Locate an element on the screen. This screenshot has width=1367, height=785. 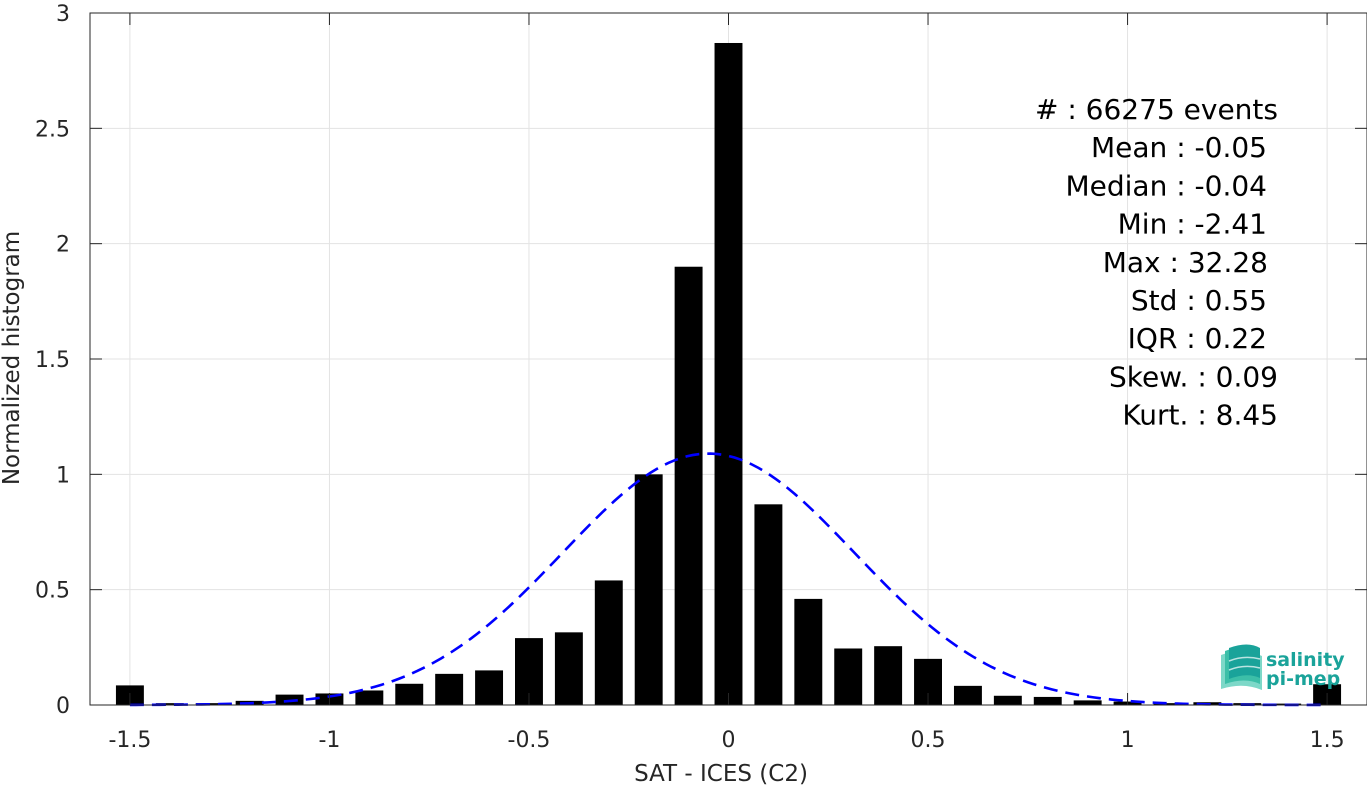
x-tick-label: 0 is located at coordinates (729, 740).